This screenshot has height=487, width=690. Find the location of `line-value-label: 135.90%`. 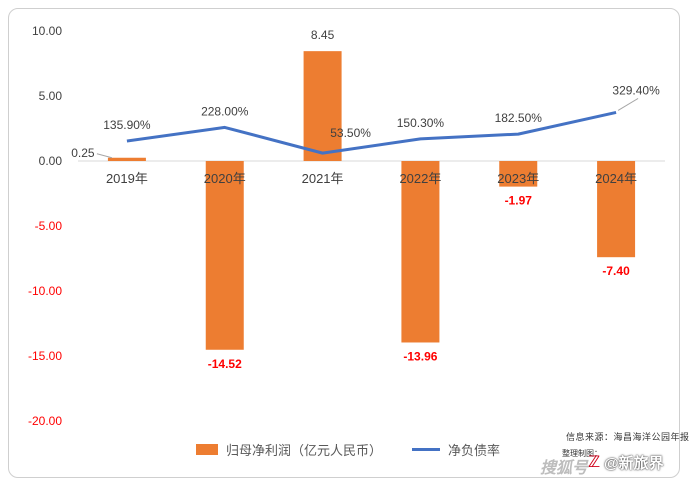

line-value-label: 135.90% is located at coordinates (127, 125).